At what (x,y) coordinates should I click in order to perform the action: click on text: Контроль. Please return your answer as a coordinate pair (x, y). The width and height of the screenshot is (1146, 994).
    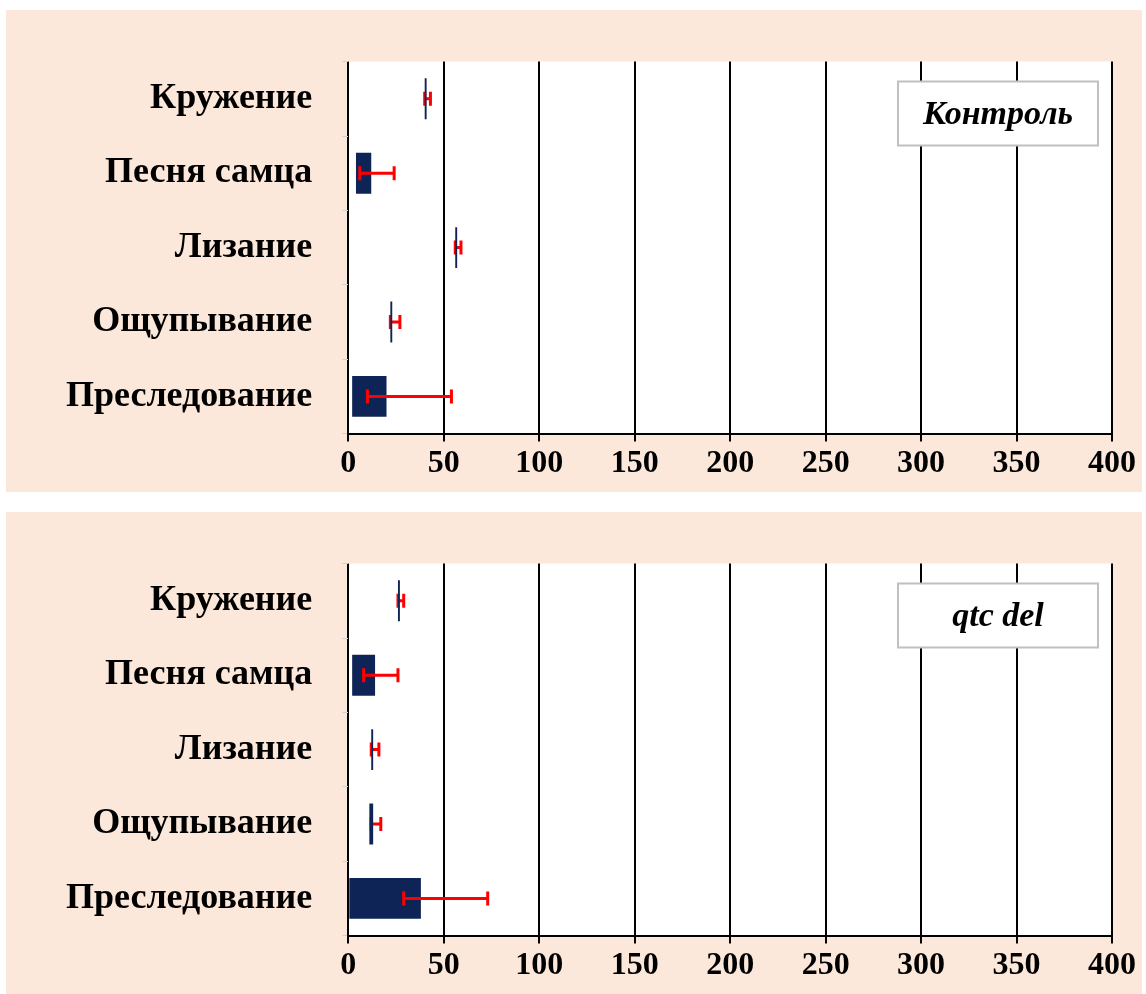
    Looking at the image, I should click on (997, 113).